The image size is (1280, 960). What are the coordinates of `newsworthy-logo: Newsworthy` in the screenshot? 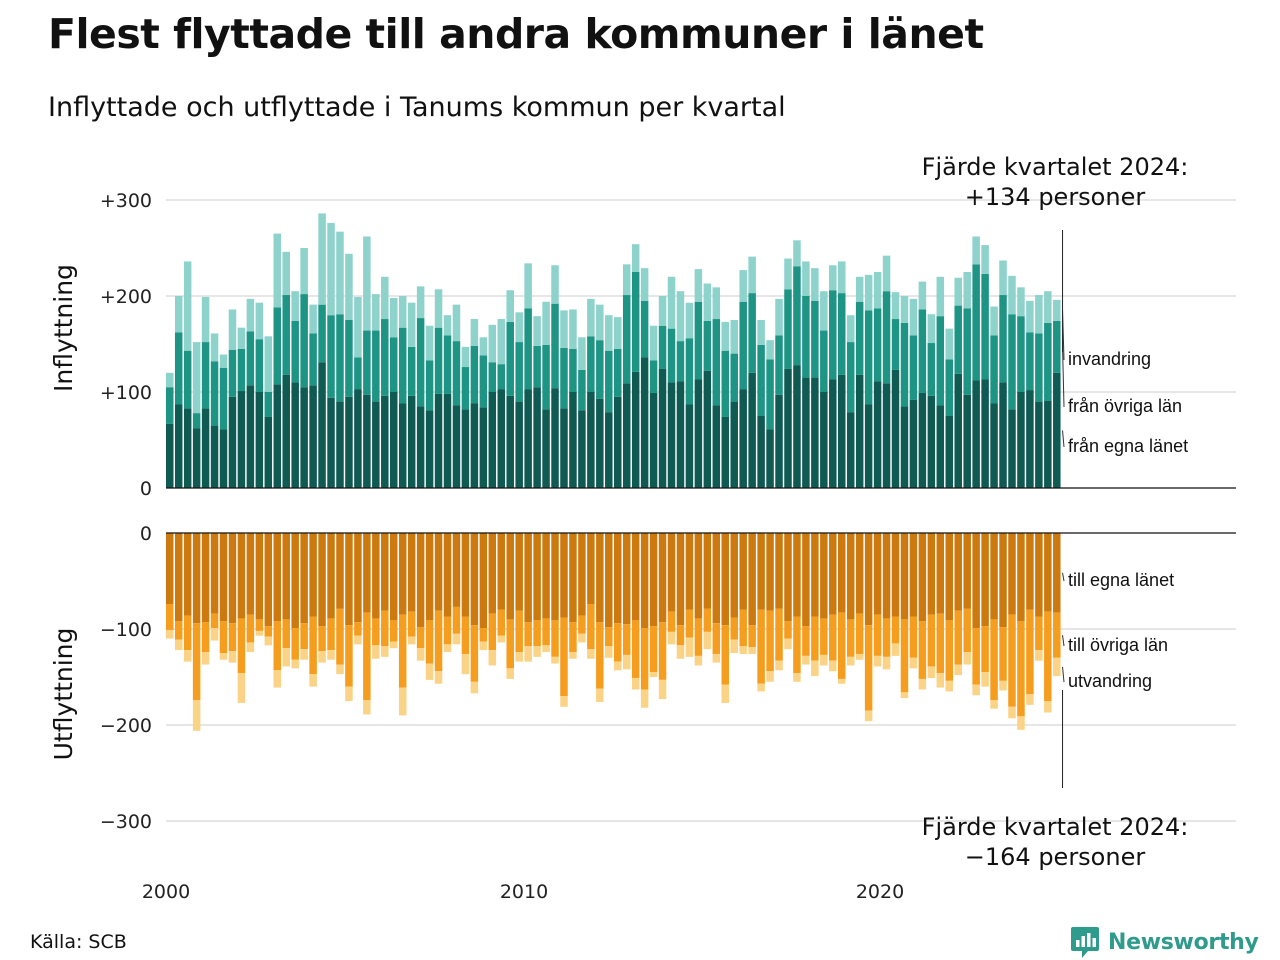 It's located at (1164, 942).